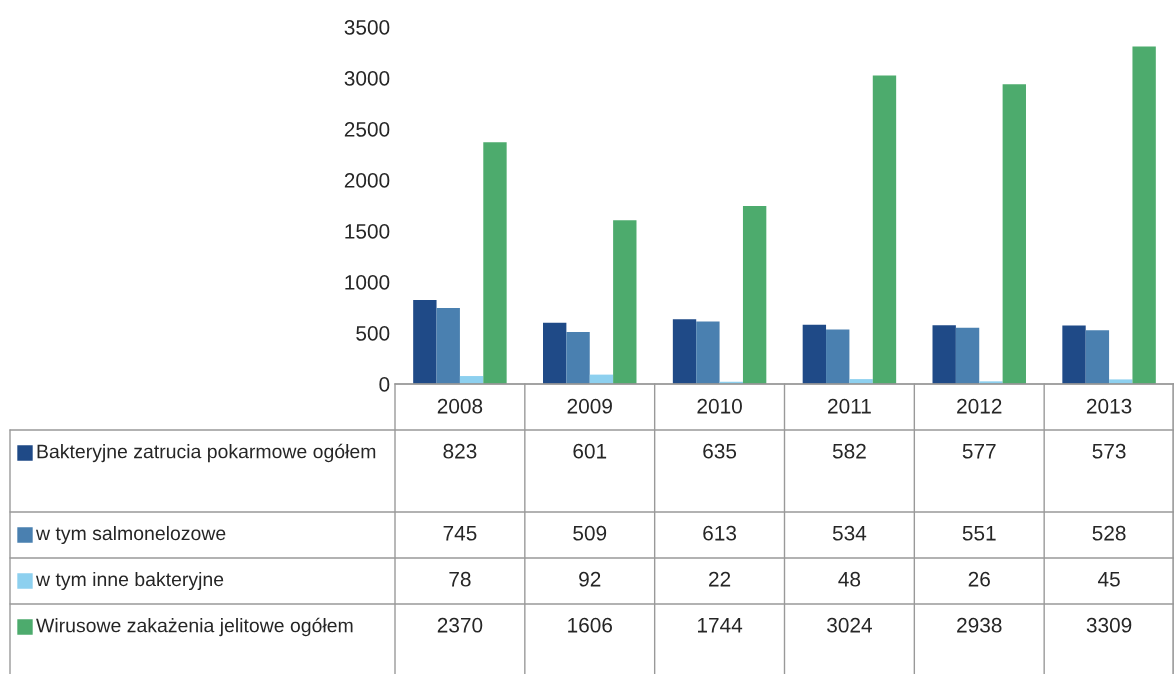  I want to click on y-tick-label: 0, so click(384, 384).